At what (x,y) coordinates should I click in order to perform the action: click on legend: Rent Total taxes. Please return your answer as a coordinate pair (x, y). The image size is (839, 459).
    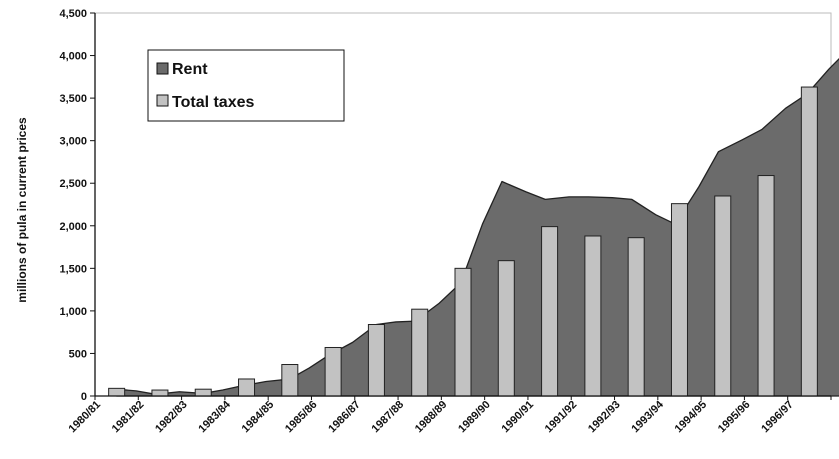
    Looking at the image, I should click on (246, 85).